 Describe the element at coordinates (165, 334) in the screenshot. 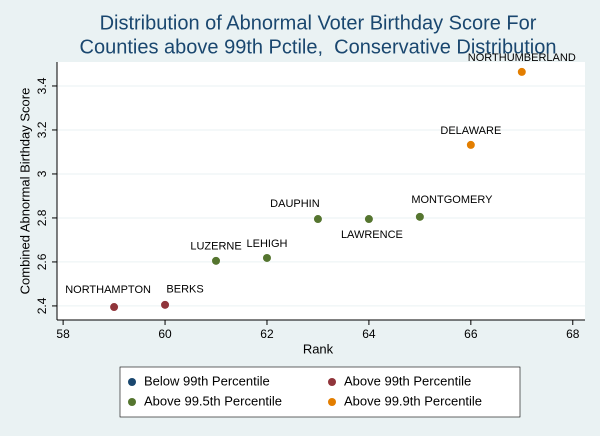

I see `x-tick-label: 60` at that location.